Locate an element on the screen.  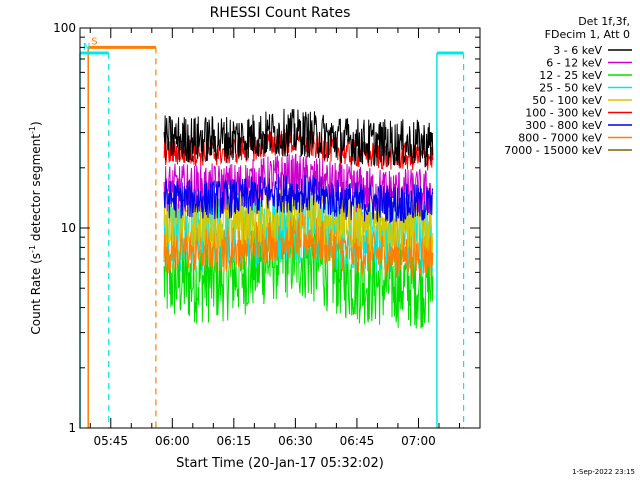
legend-entry-label: 6 - 12 keV is located at coordinates (574, 63).